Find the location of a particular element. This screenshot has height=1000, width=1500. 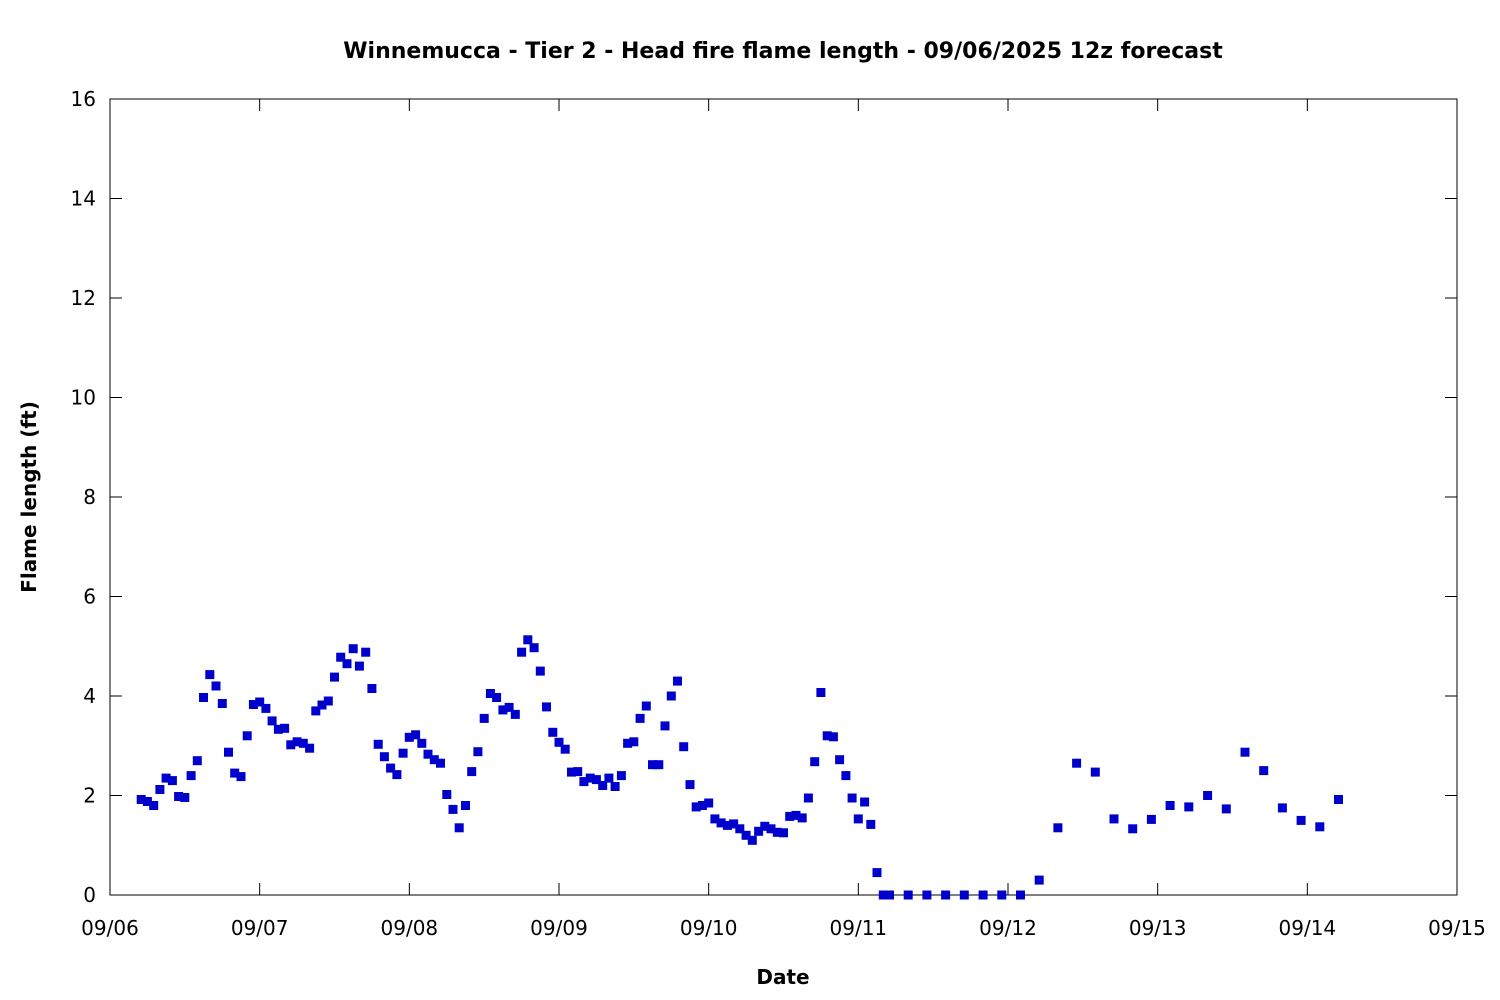

x-tick-label: 09/12 is located at coordinates (1008, 928).